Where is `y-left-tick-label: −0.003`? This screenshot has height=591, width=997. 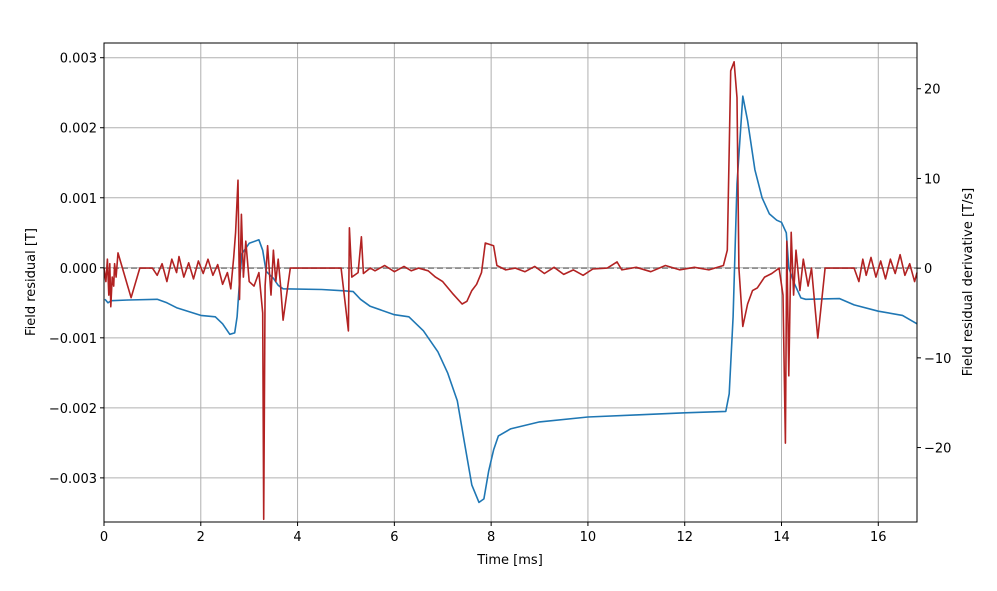
y-left-tick-label: −0.003 is located at coordinates (73, 479).